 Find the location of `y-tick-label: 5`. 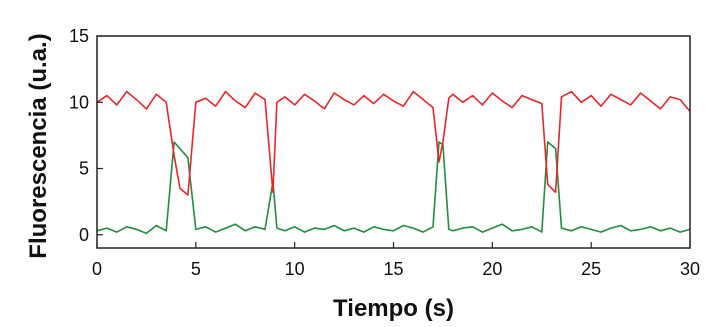

y-tick-label: 5 is located at coordinates (84, 169).